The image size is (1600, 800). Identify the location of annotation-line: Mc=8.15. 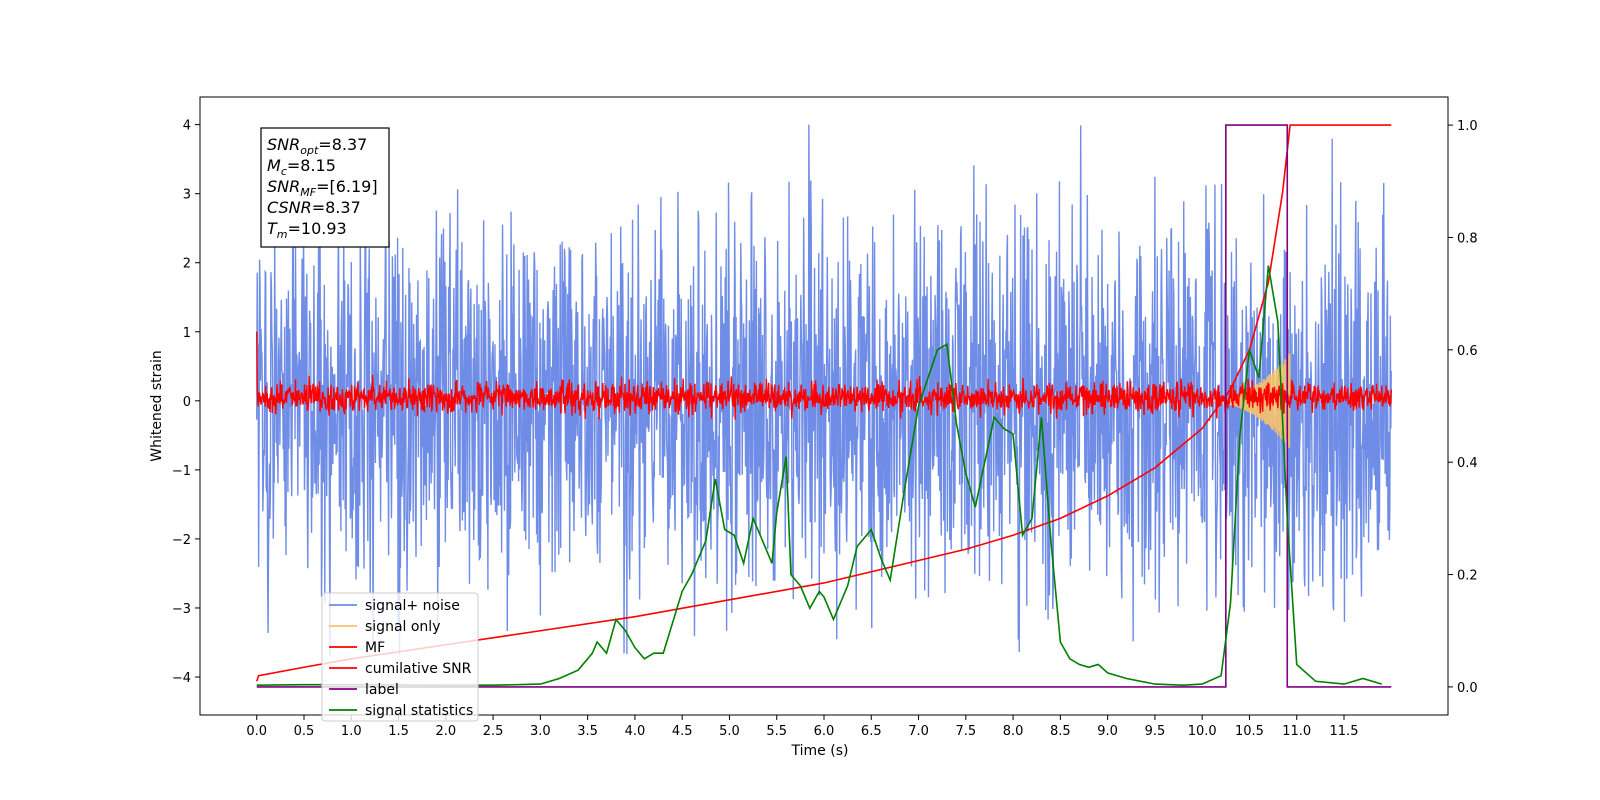
(301, 167).